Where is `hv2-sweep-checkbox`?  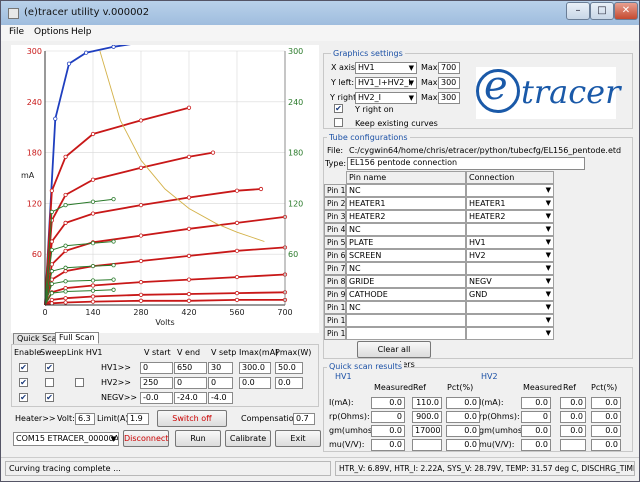 hv2-sweep-checkbox is located at coordinates (49, 382).